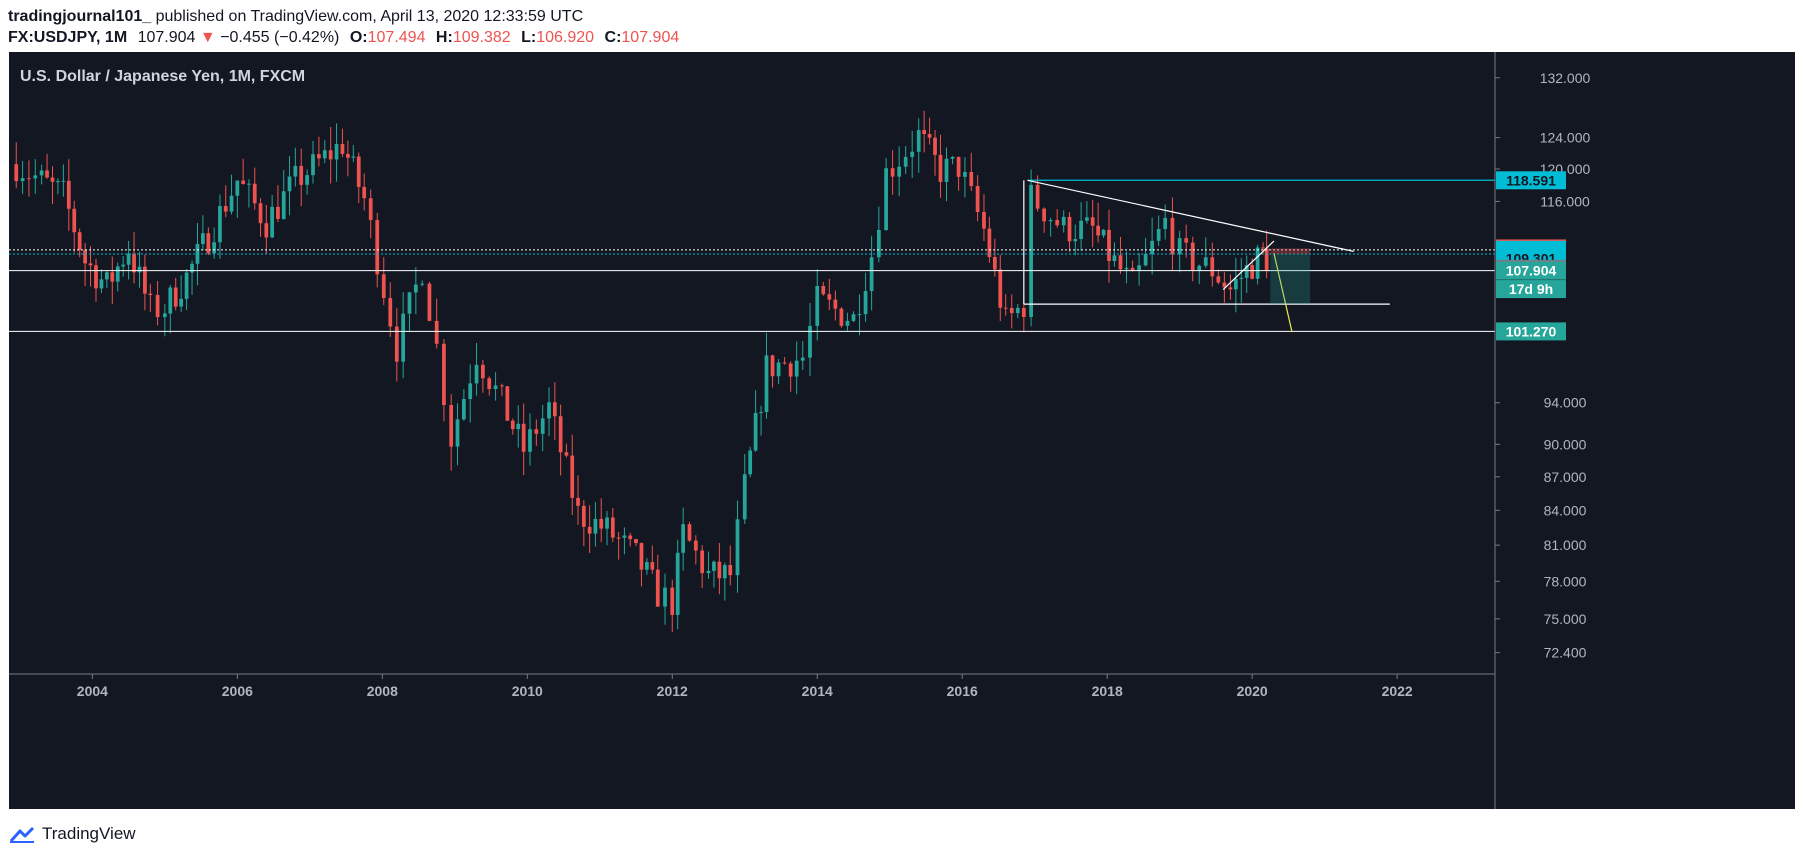 This screenshot has height=856, width=1805. I want to click on high-label: H:, so click(444, 37).